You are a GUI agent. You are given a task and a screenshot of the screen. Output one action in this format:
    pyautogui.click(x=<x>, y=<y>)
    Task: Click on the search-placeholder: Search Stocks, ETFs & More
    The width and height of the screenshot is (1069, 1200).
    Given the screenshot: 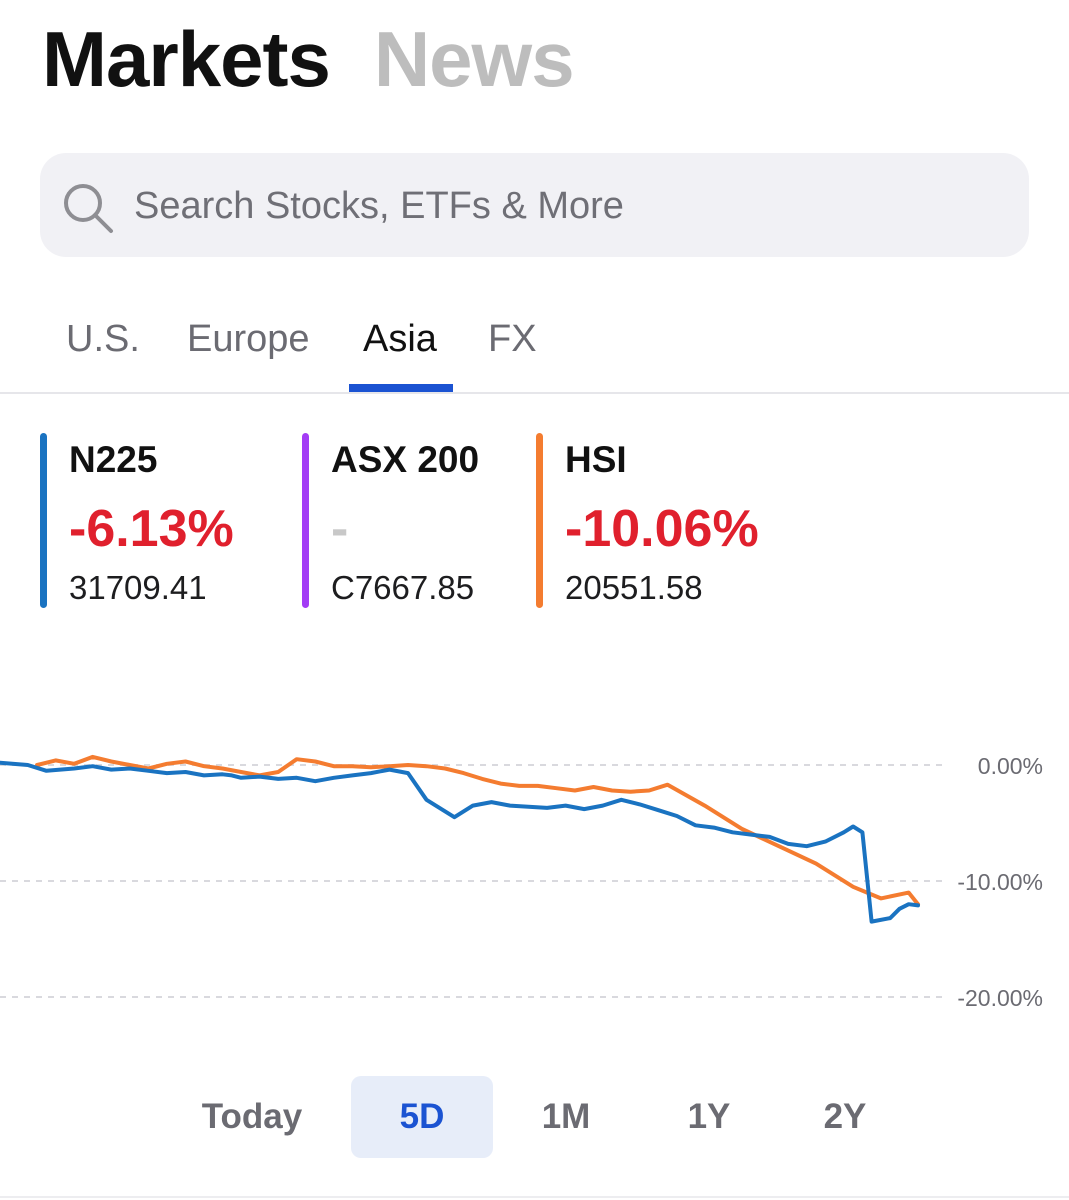 What is the action you would take?
    pyautogui.click(x=379, y=206)
    